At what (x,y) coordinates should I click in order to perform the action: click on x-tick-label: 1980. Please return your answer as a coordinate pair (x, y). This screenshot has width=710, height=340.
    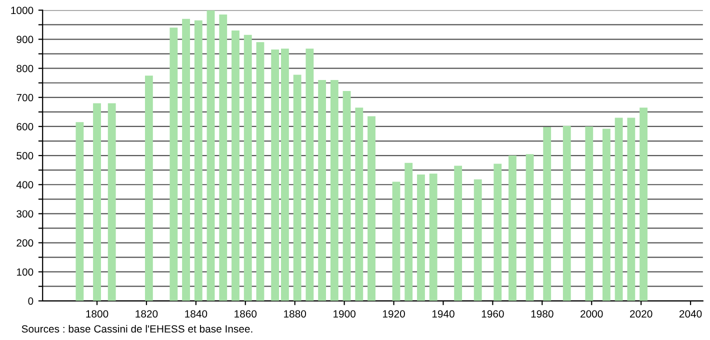
    Looking at the image, I should click on (542, 314).